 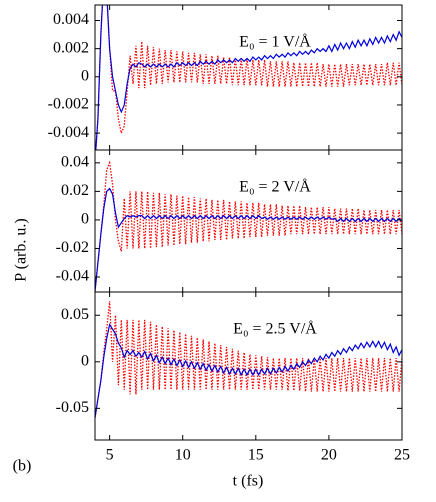 I want to click on x-axis-label: t (fs), so click(x=248, y=481).